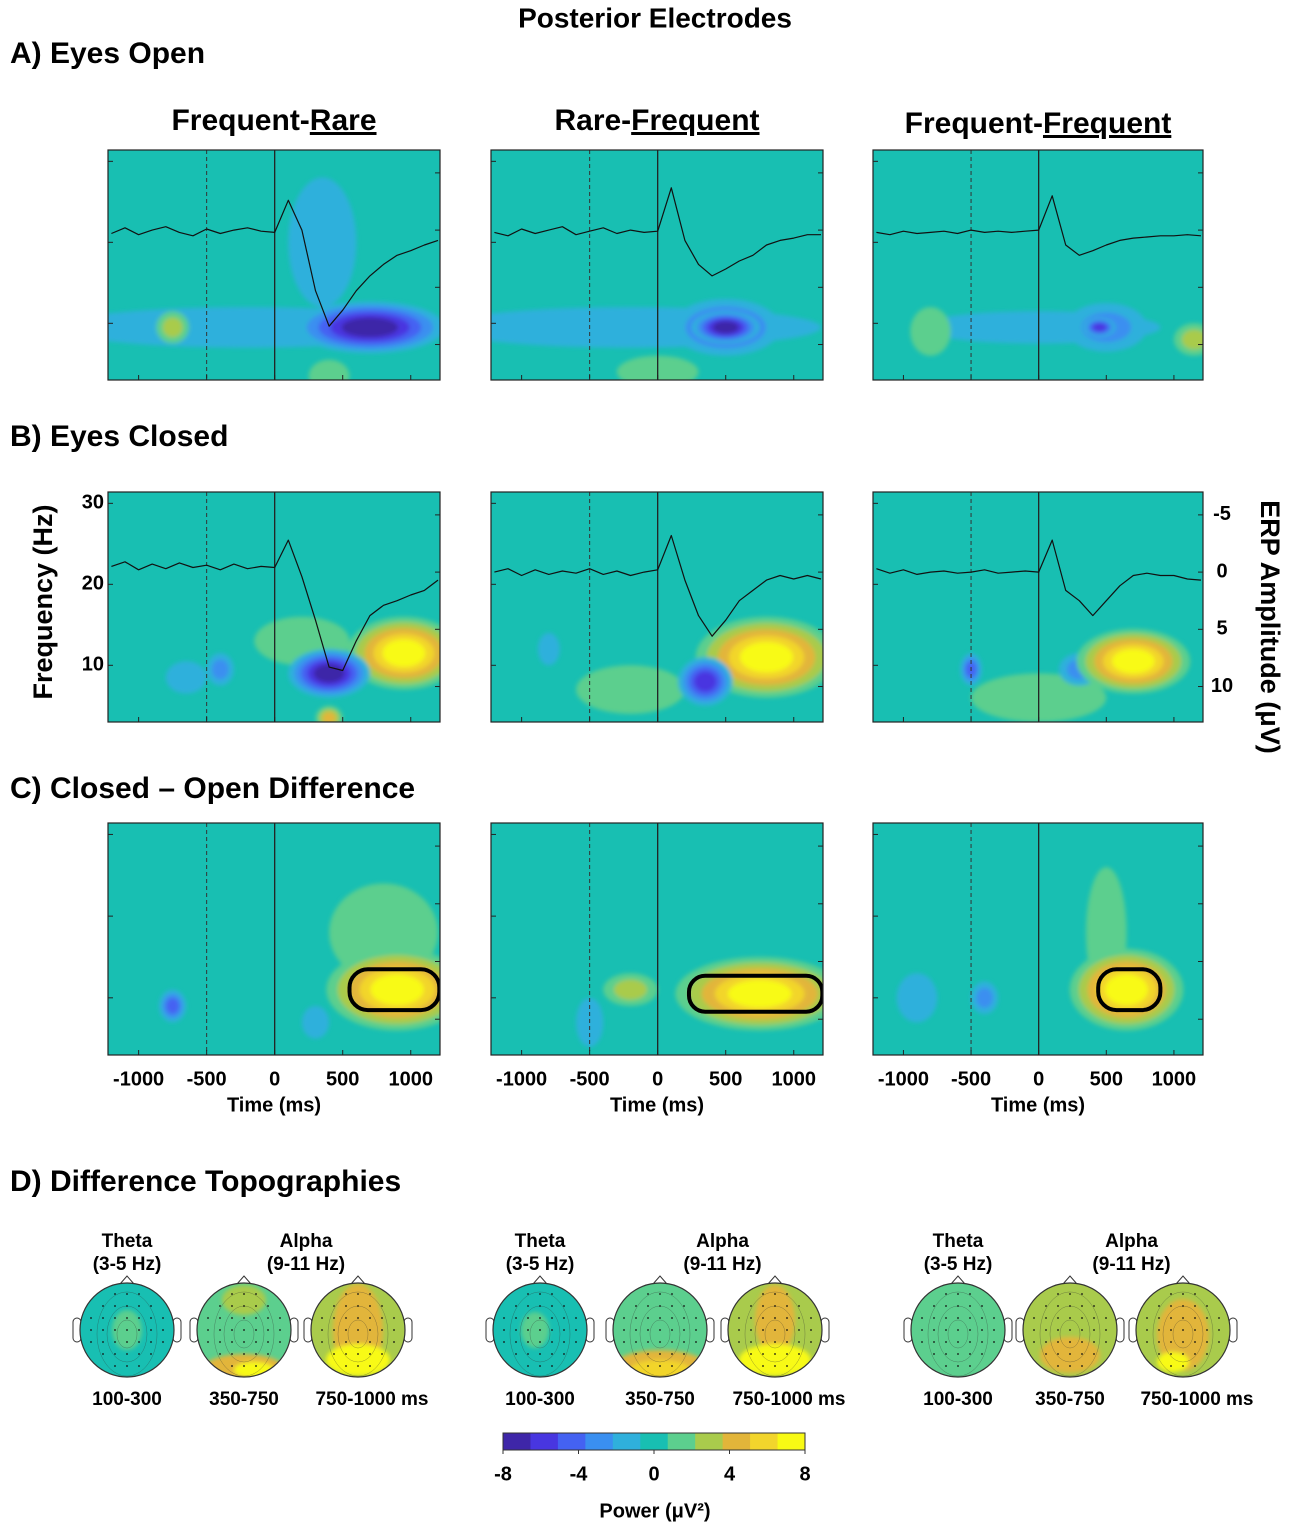  I want to click on y-tick-label: 20, so click(93, 584).